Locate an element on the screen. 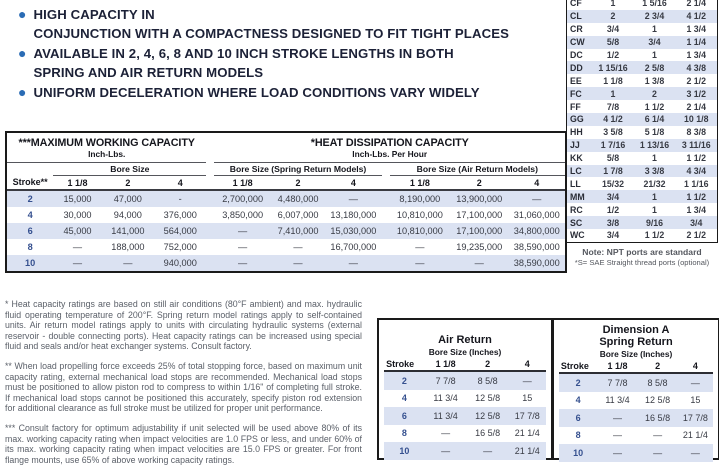 This screenshot has height=468, width=719. table-row: EE 1 1/8 1 3/8 2 1/2 is located at coordinates (642, 80).